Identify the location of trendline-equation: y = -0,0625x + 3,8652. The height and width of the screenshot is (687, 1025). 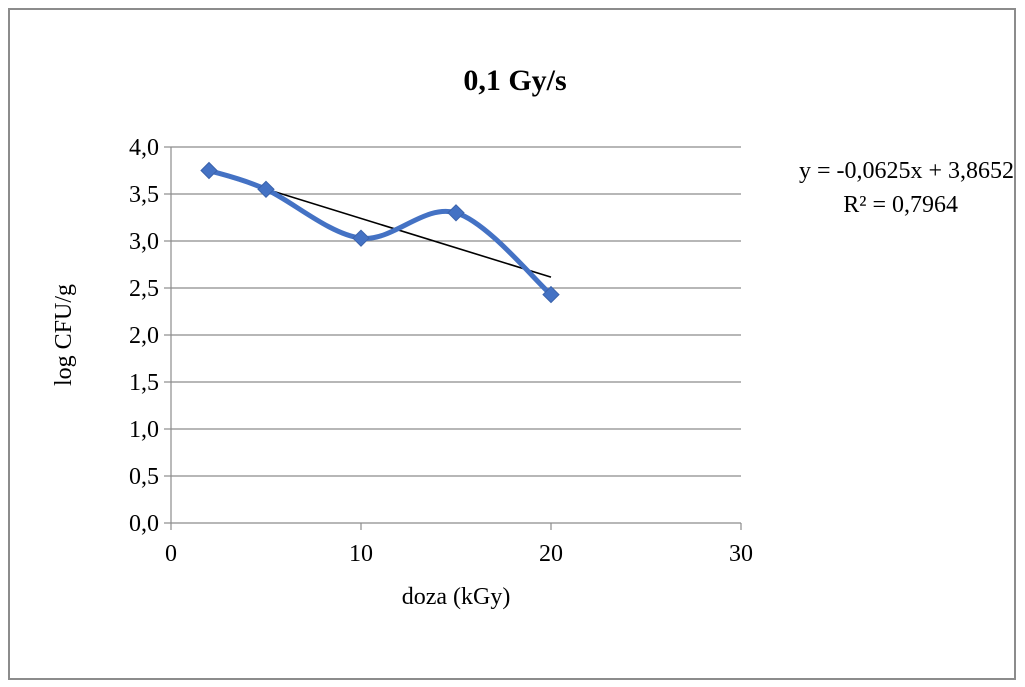
(906, 171).